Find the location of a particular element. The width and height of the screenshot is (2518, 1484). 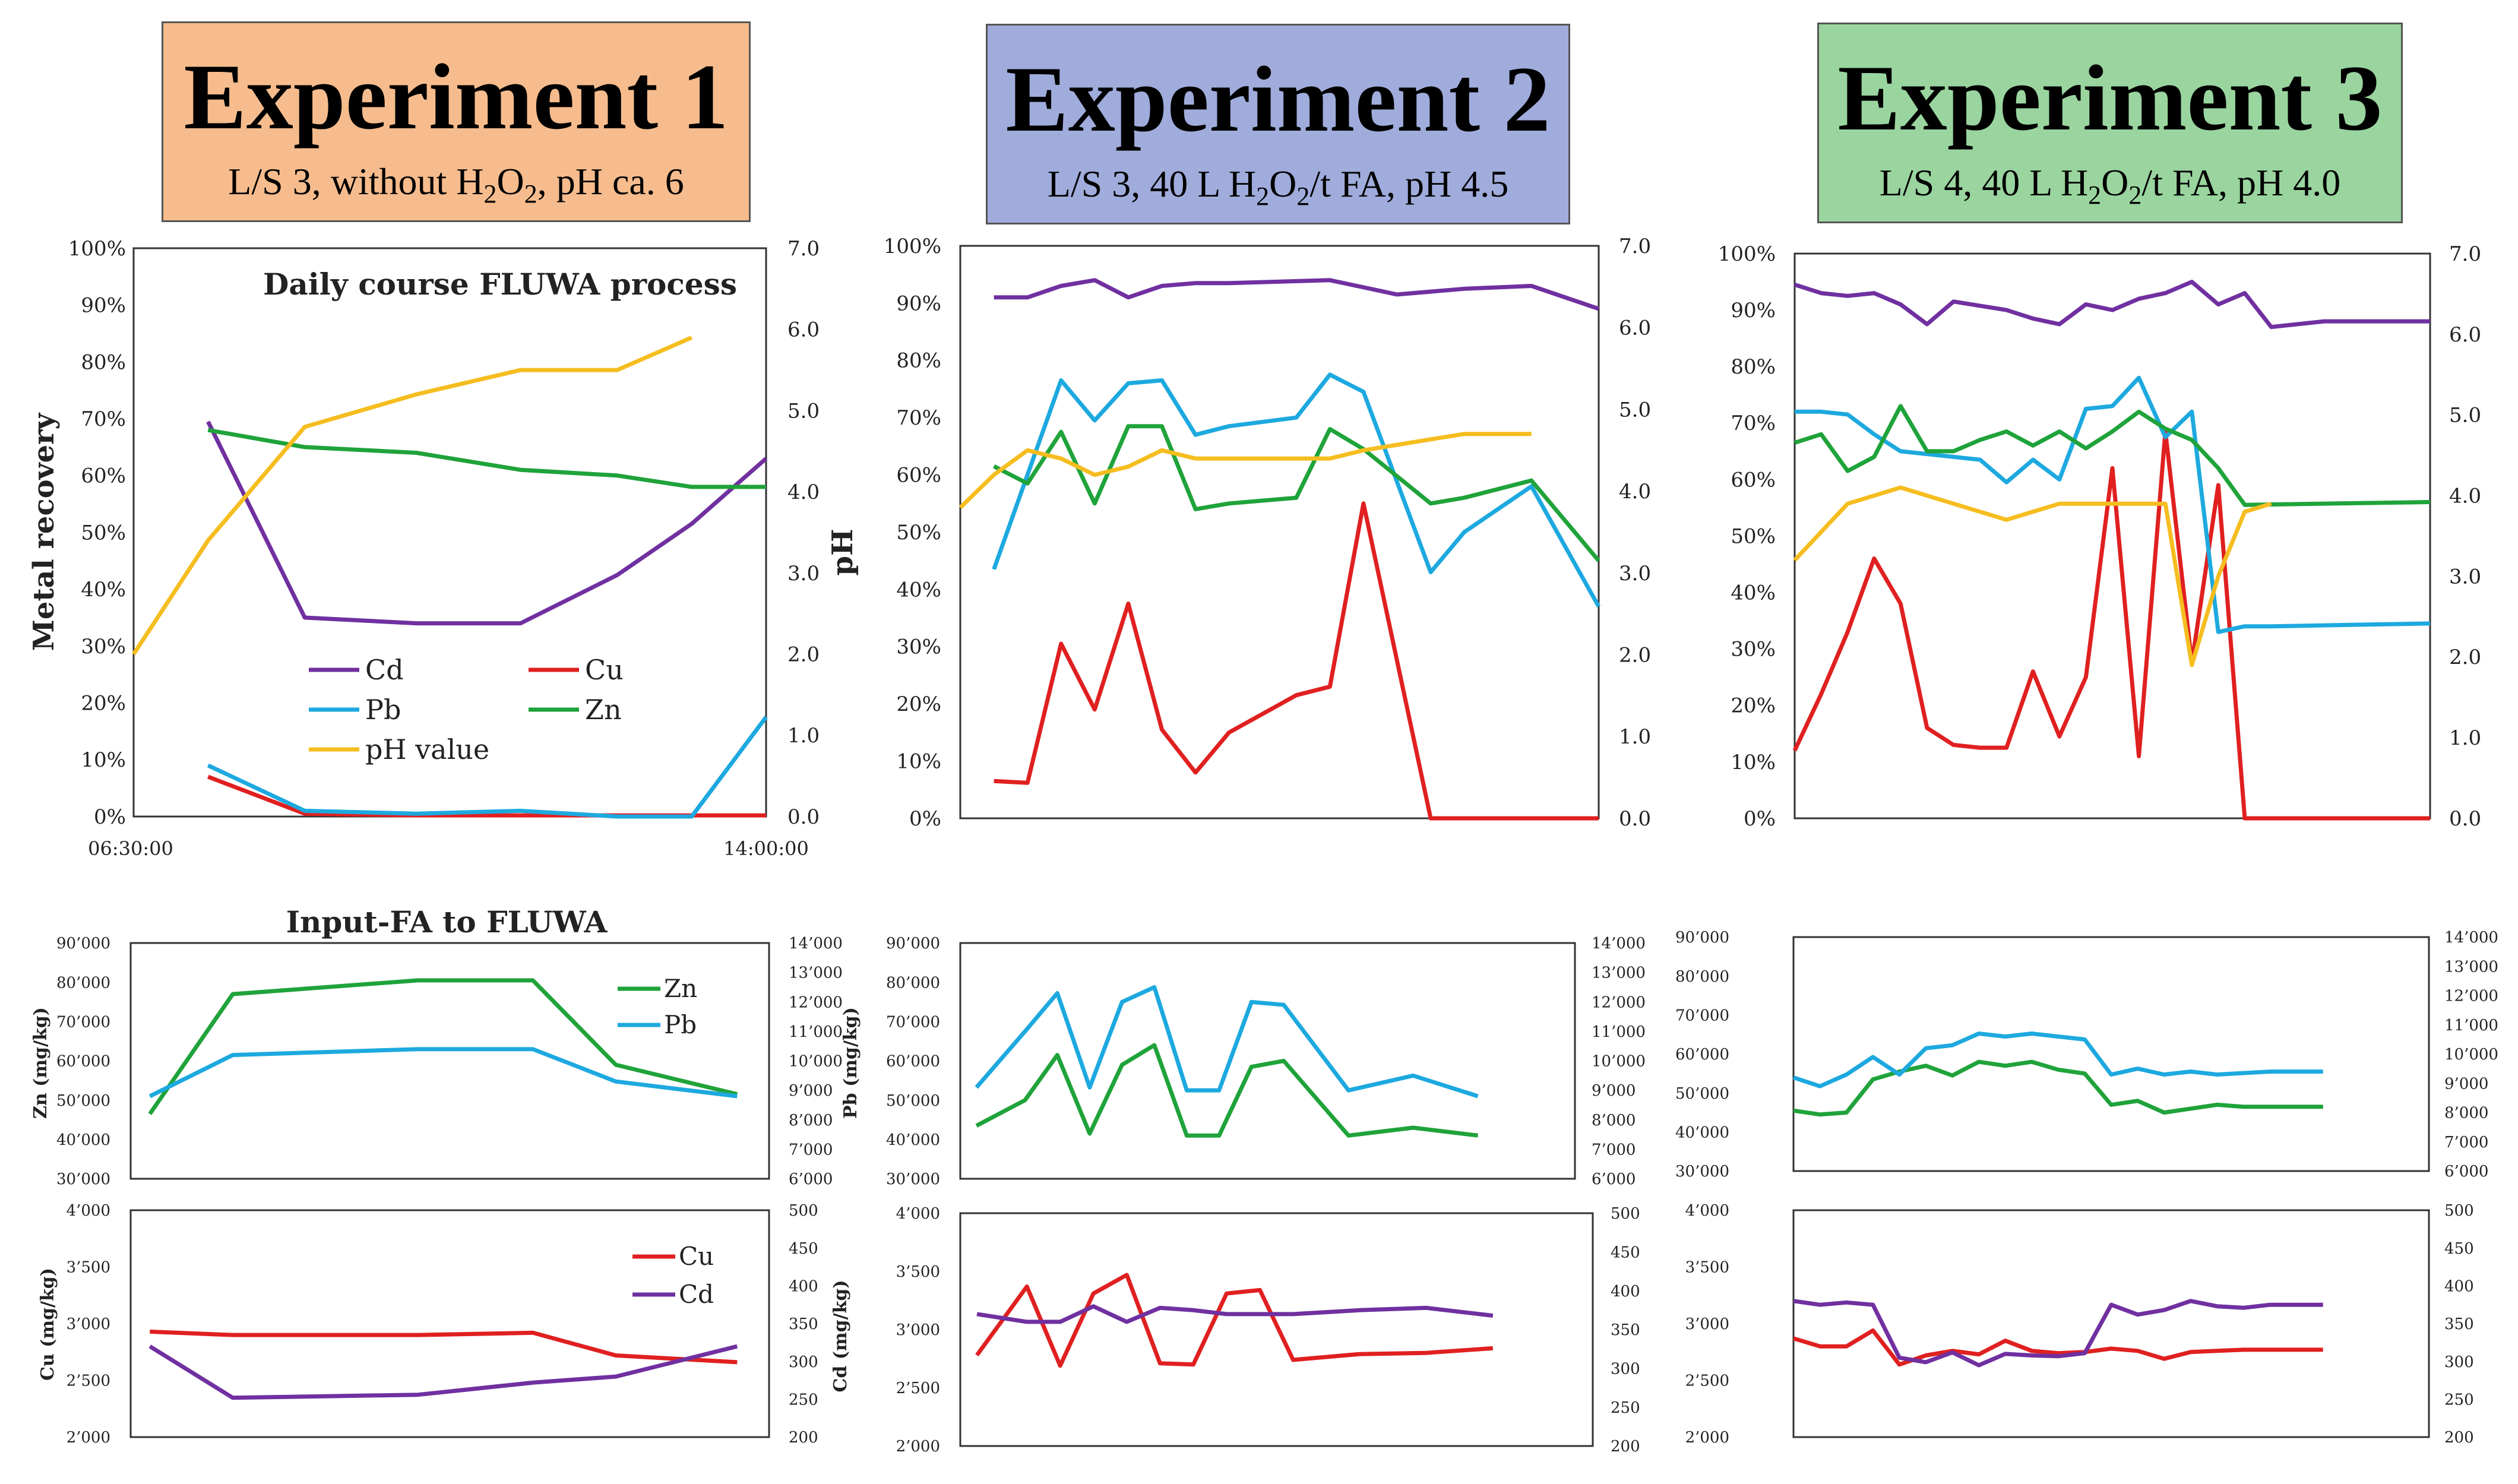

exp1_input_znpb-y2tick-label: 14’000 is located at coordinates (816, 944).